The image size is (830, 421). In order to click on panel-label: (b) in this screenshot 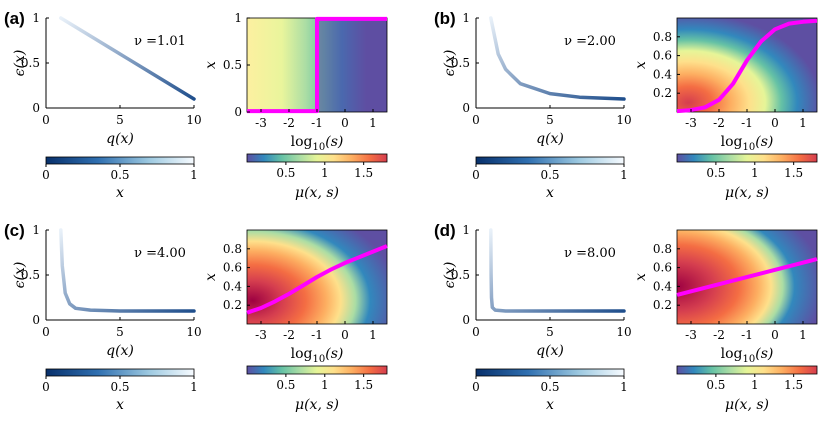, I will do `click(445, 18)`.